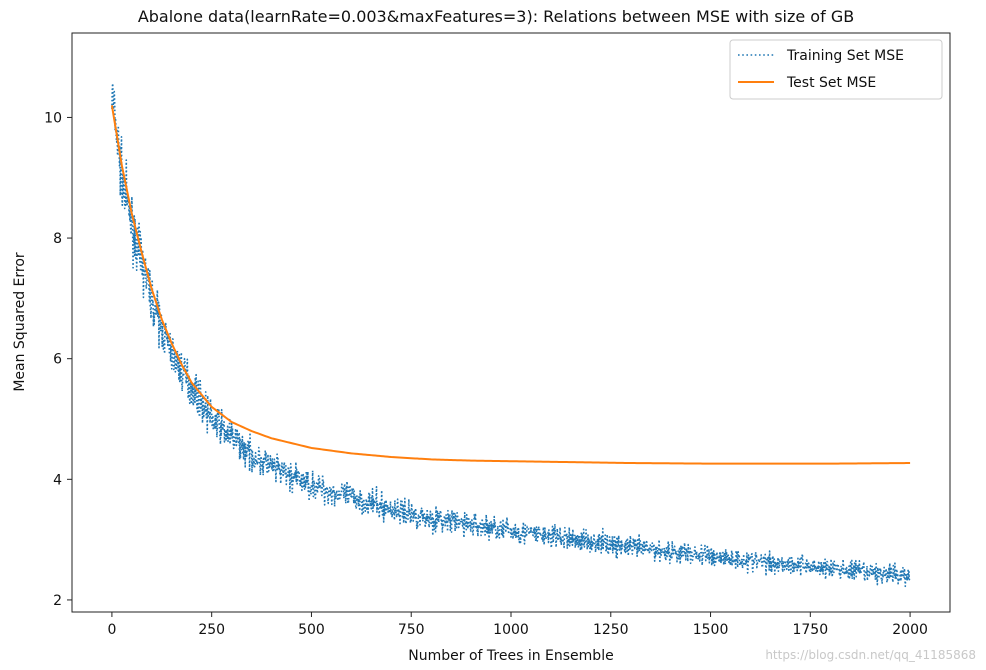  I want to click on x-tick-label: 1750, so click(810, 630).